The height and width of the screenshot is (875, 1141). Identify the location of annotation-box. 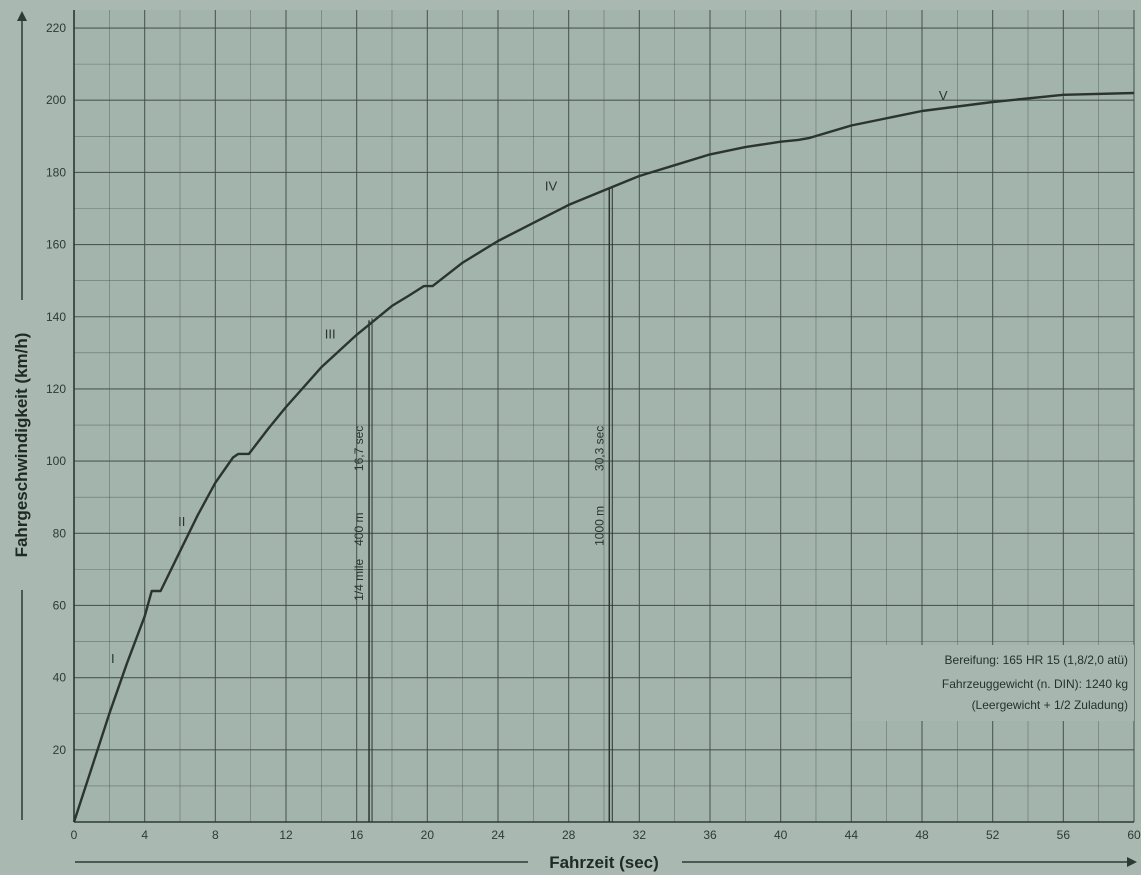
(993, 683).